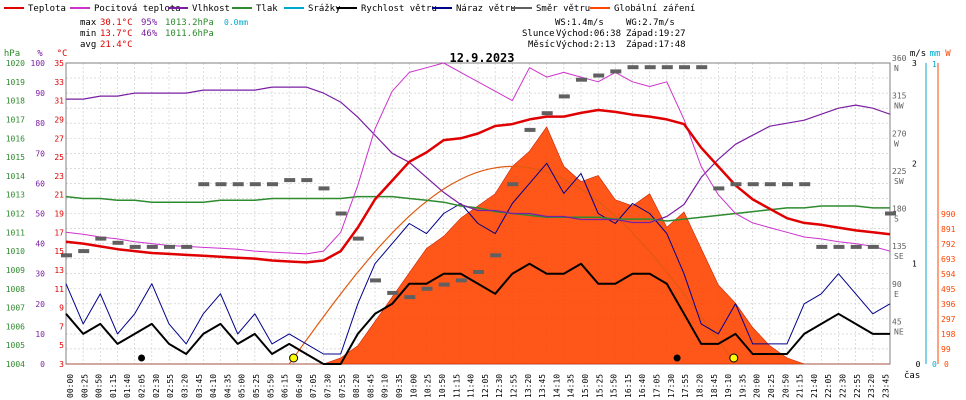 This screenshot has height=400, width=966. I want to click on axis-tick-degc: 23, so click(59, 176).